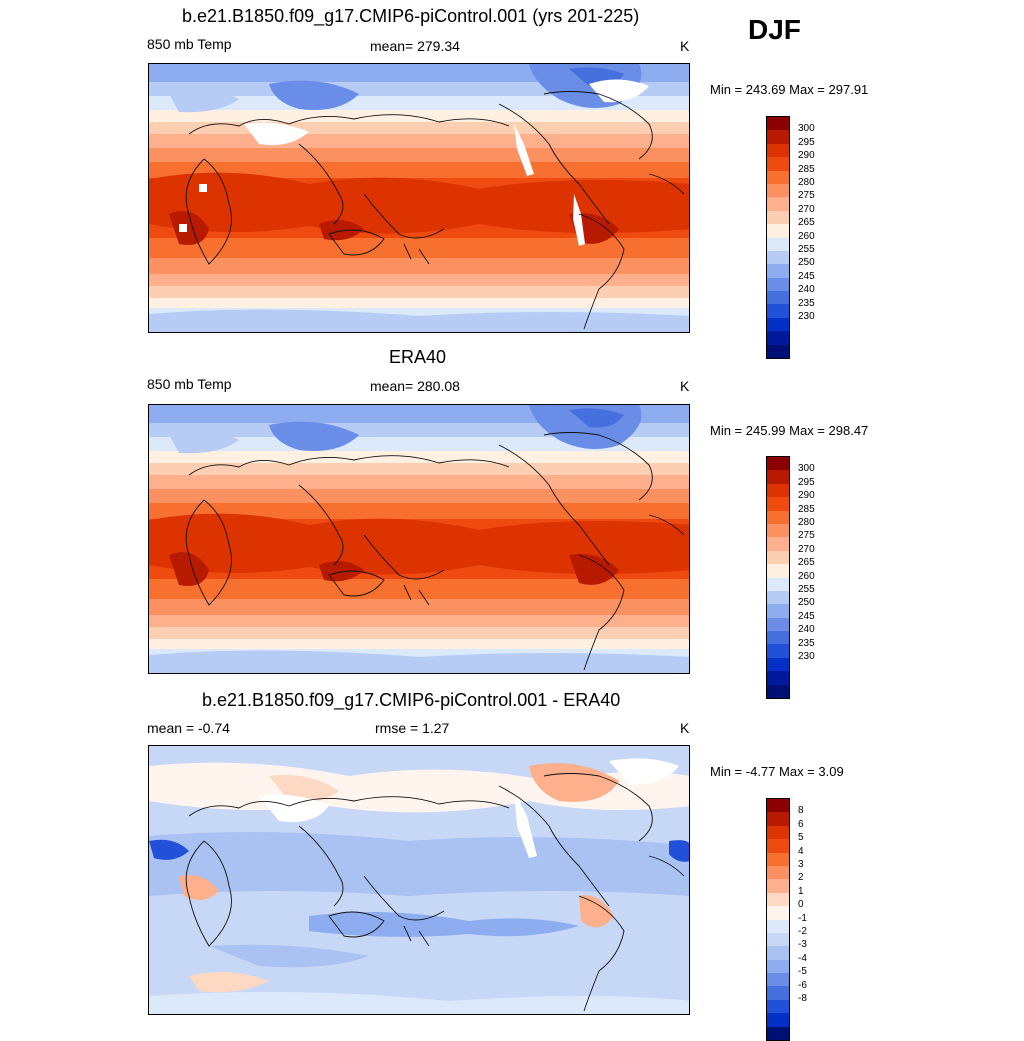 This screenshot has height=1041, width=1024. What do you see at coordinates (801, 864) in the screenshot?
I see `colorbar-level-label: 3` at bounding box center [801, 864].